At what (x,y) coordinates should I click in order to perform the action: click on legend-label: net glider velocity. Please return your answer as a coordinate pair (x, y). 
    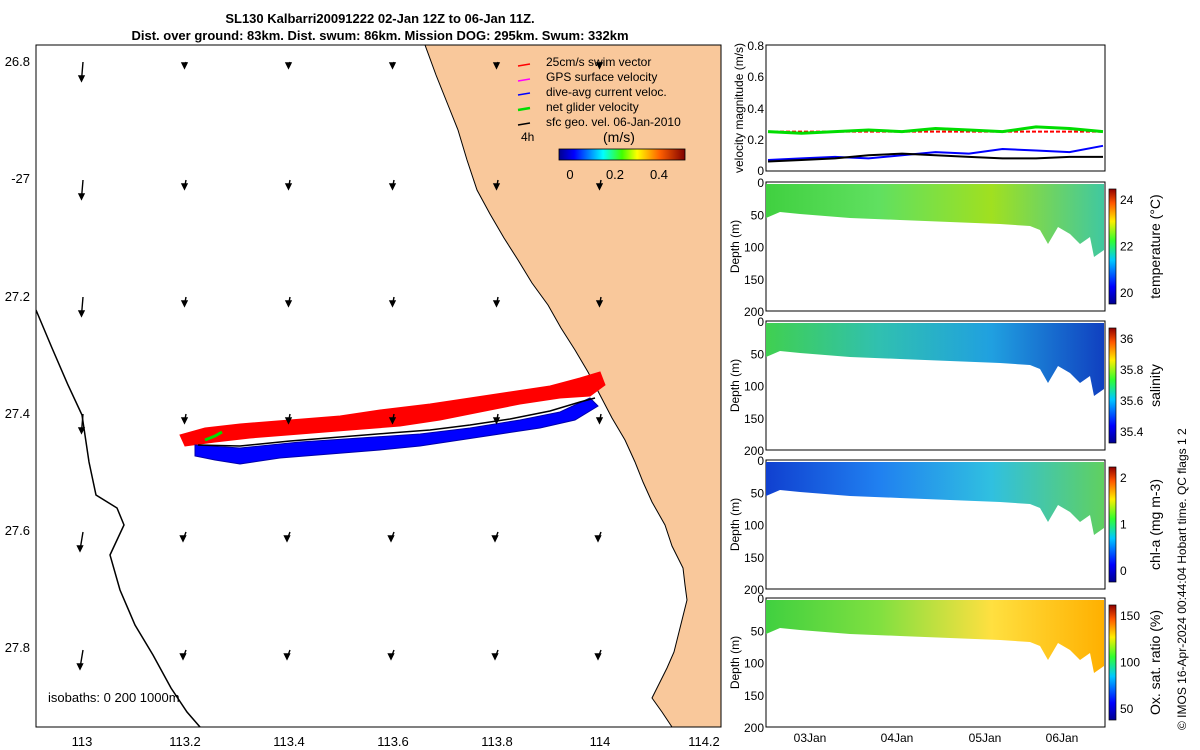
    Looking at the image, I should click on (592, 107).